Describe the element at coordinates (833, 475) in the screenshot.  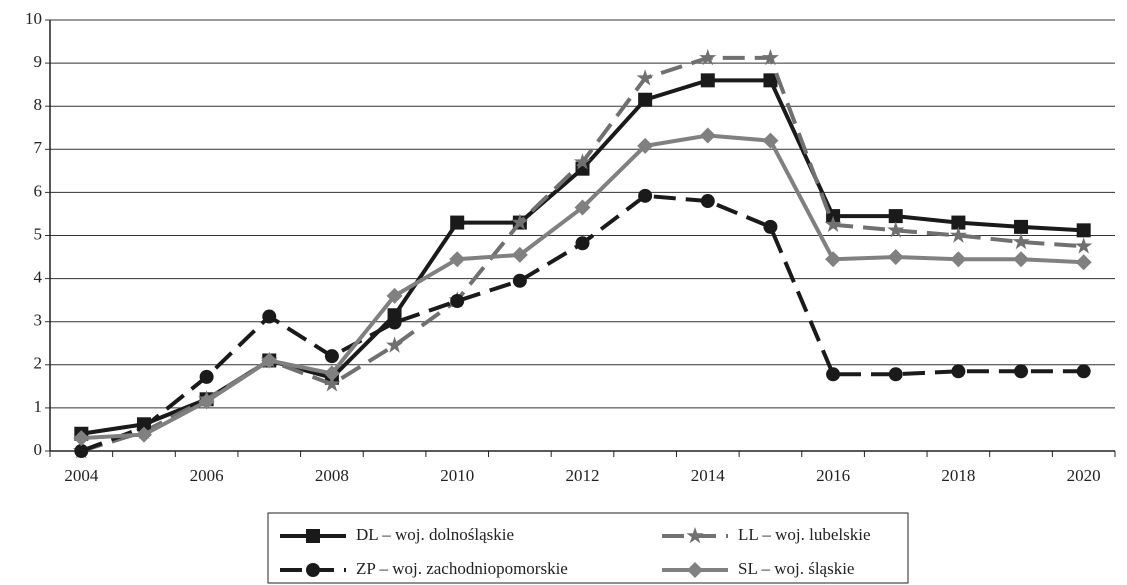
I see `x-tick-label: 2016` at that location.